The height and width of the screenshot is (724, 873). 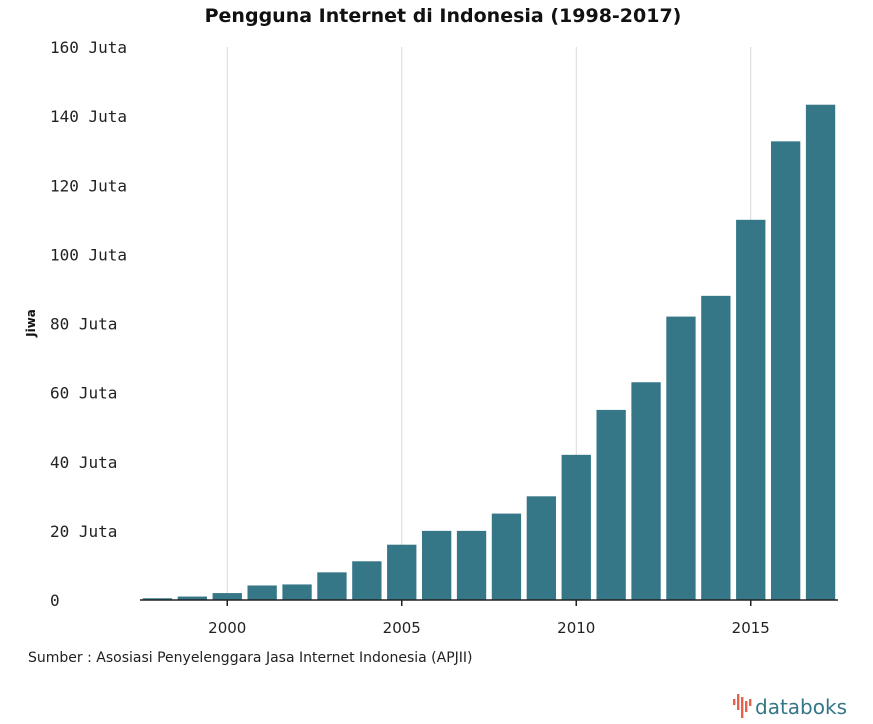 I want to click on bar-2016, so click(x=785, y=370).